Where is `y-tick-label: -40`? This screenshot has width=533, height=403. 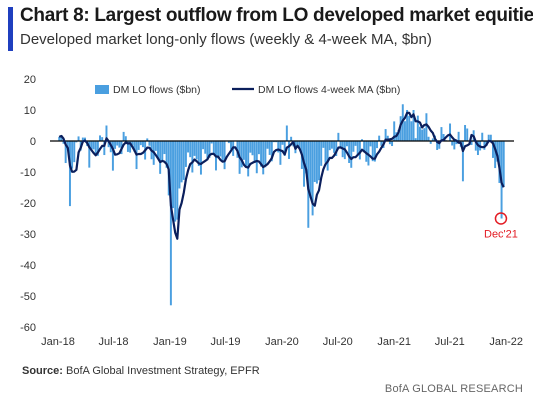 y-tick-label: -40 is located at coordinates (28, 266).